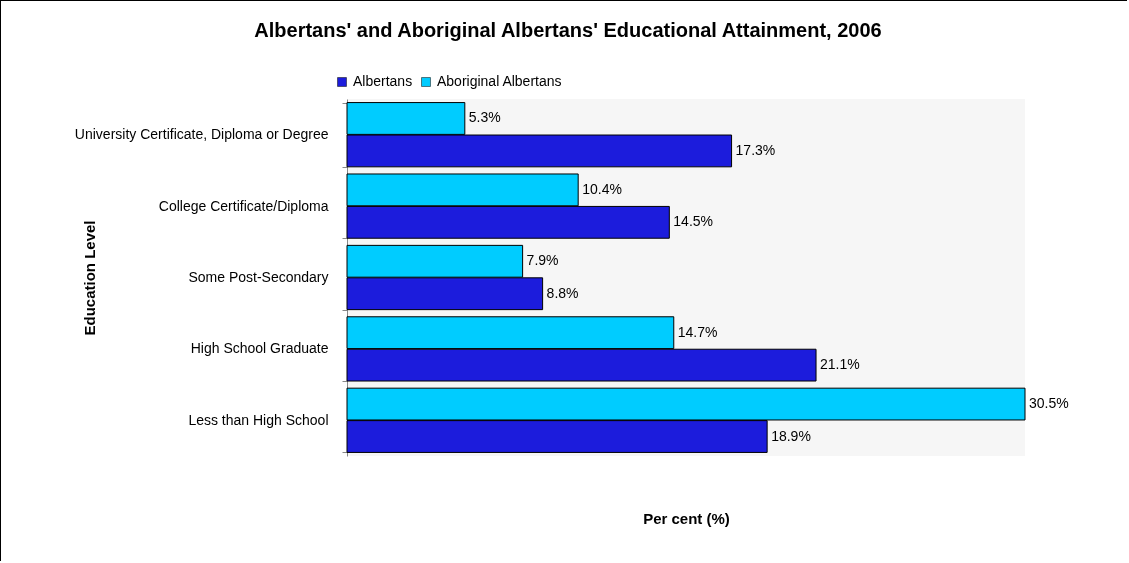 This screenshot has width=1129, height=563. Describe the element at coordinates (1049, 403) in the screenshot. I see `data-label: 30.5%` at that location.